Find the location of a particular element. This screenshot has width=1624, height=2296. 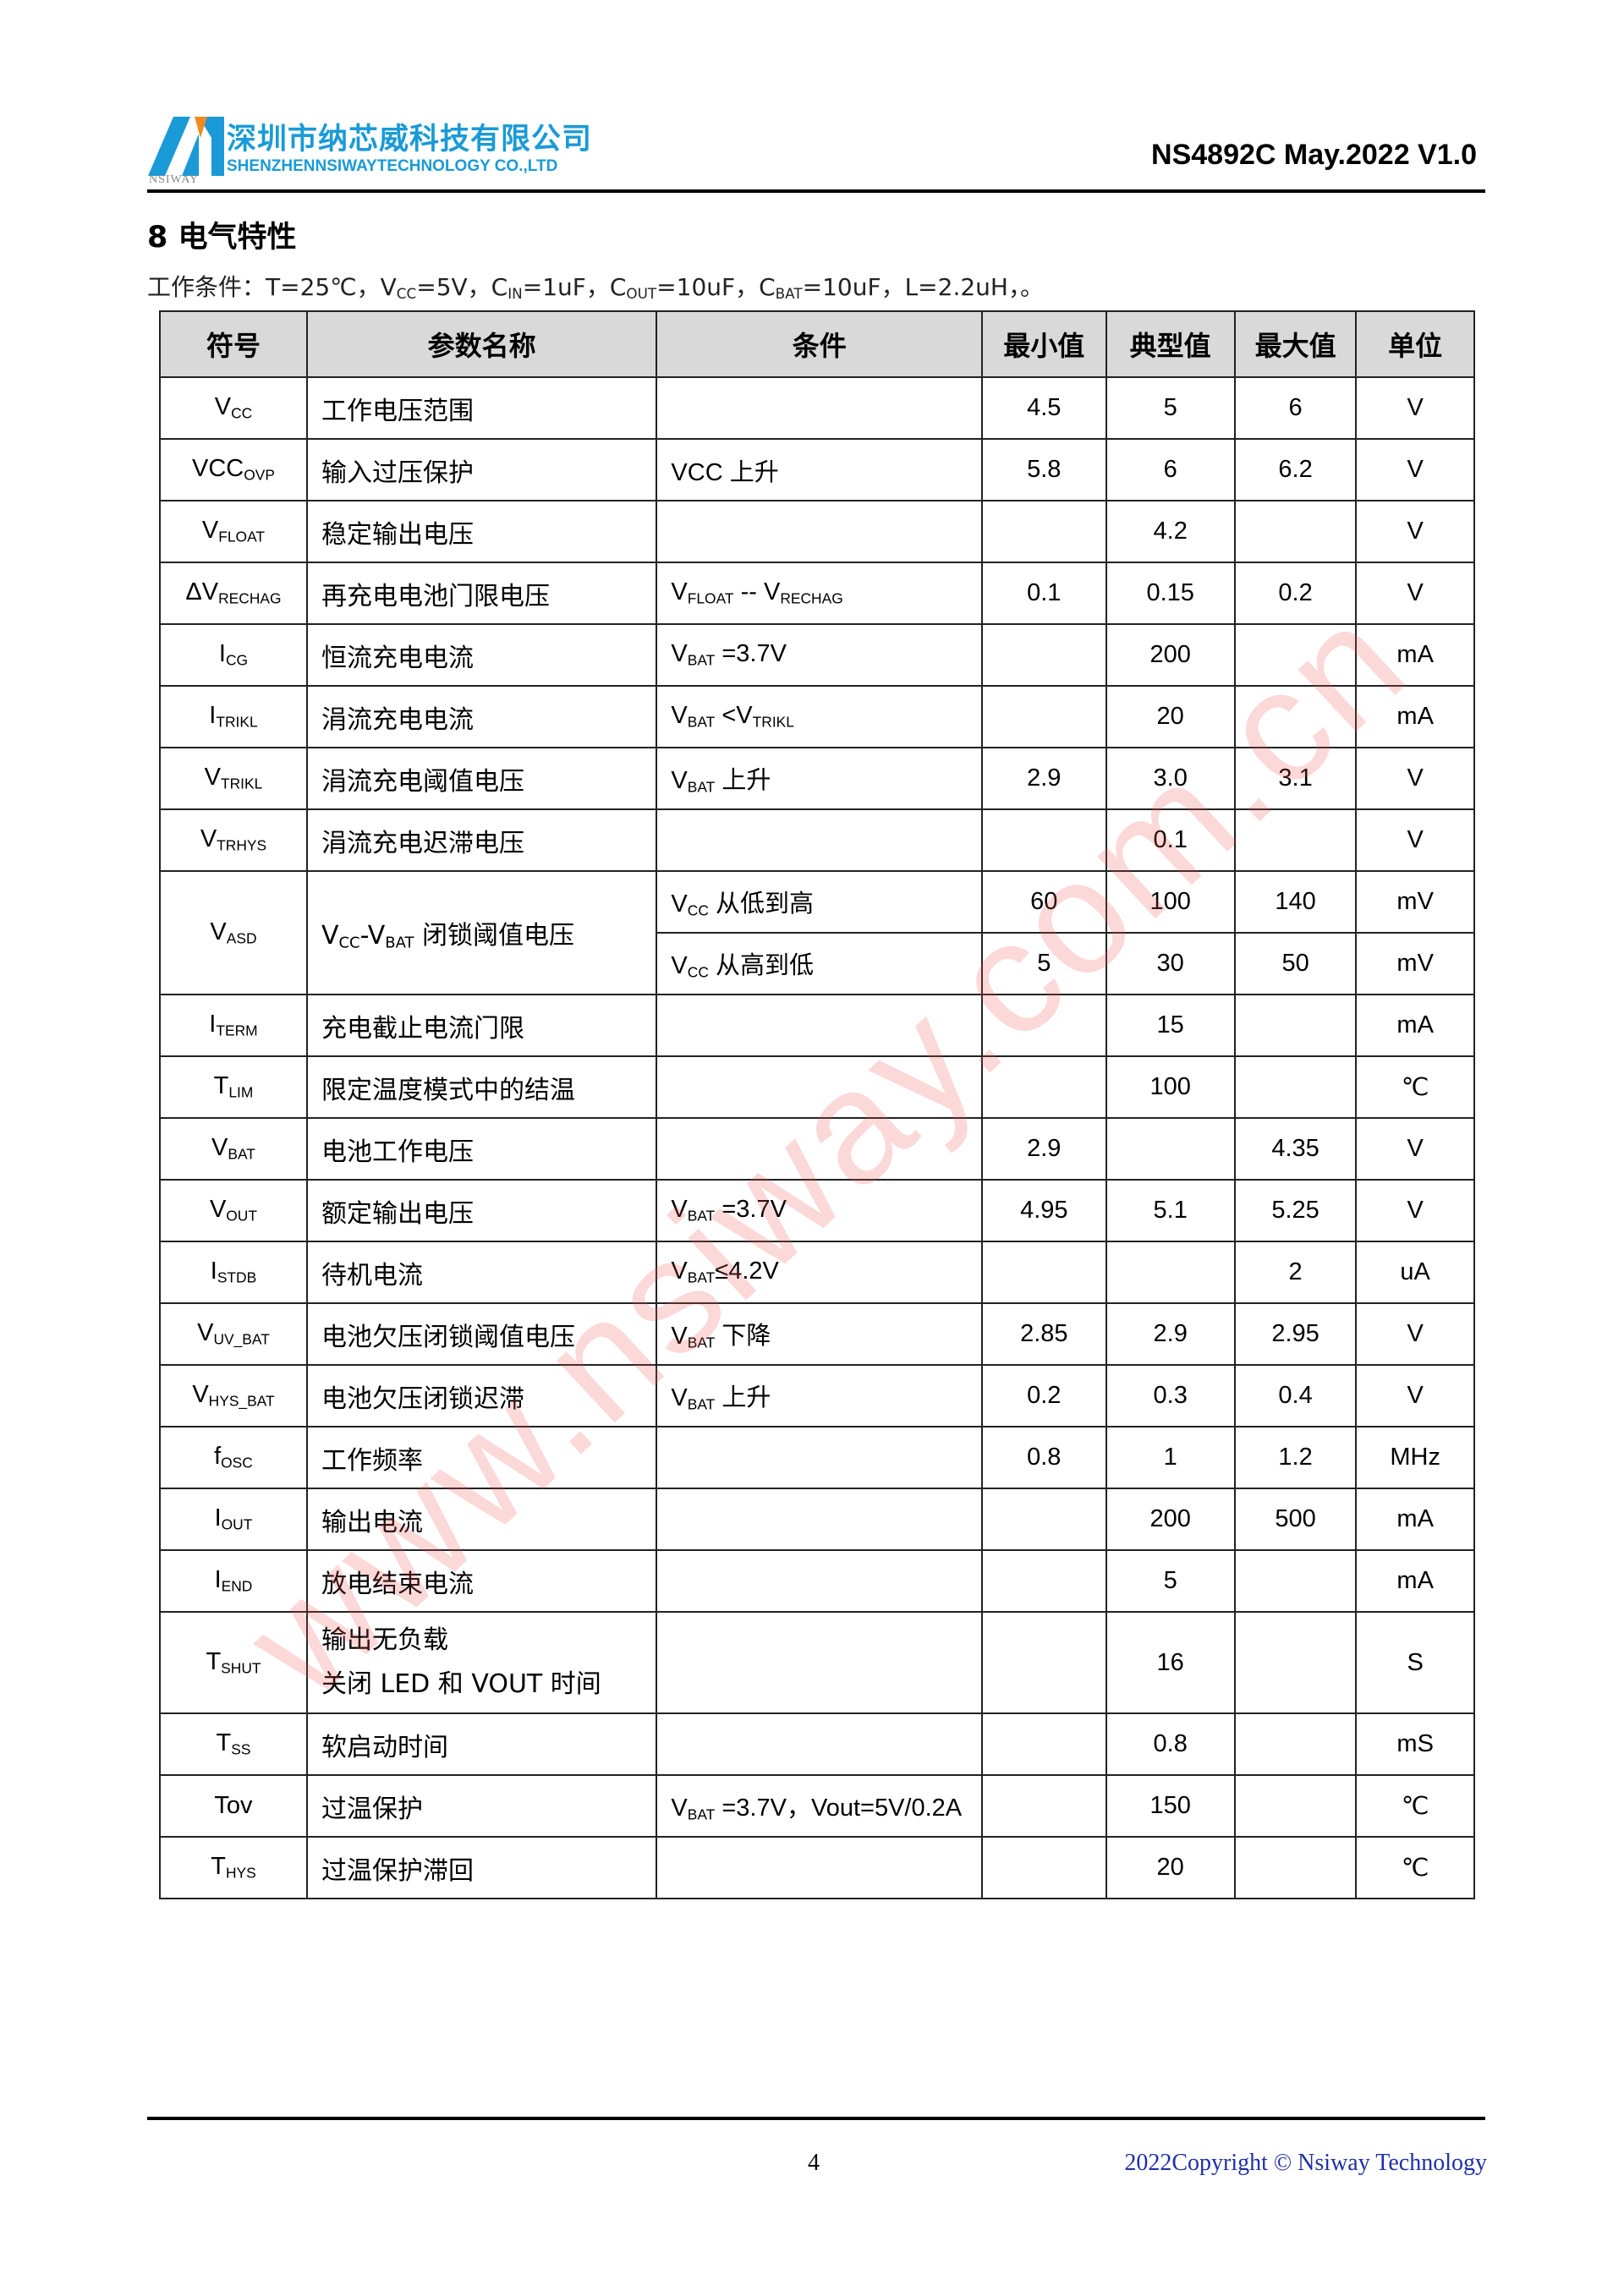

typ-cell: 200 is located at coordinates (1171, 655).